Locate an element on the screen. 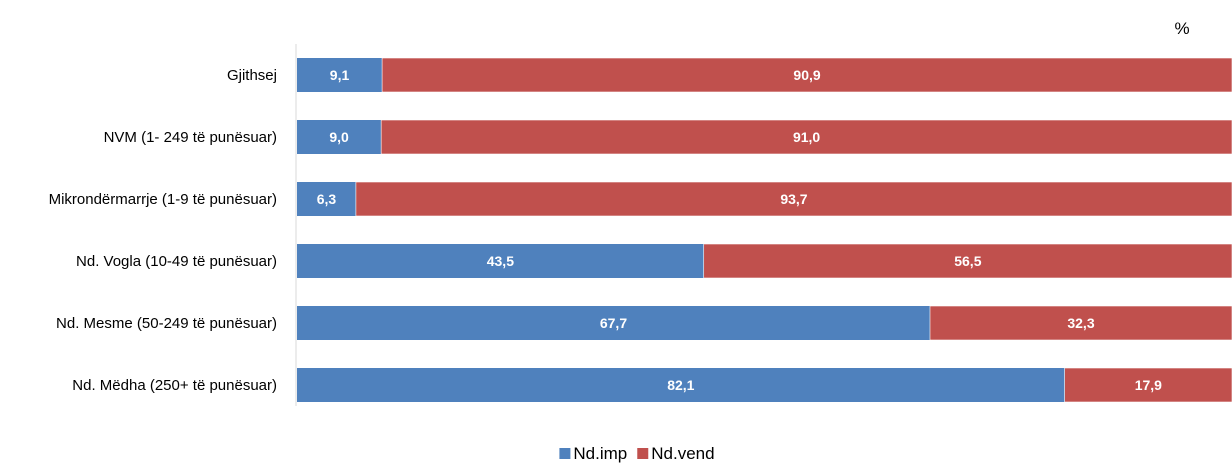  category-label: Nd. Mesme (50-249 të punësuar) is located at coordinates (166, 323).